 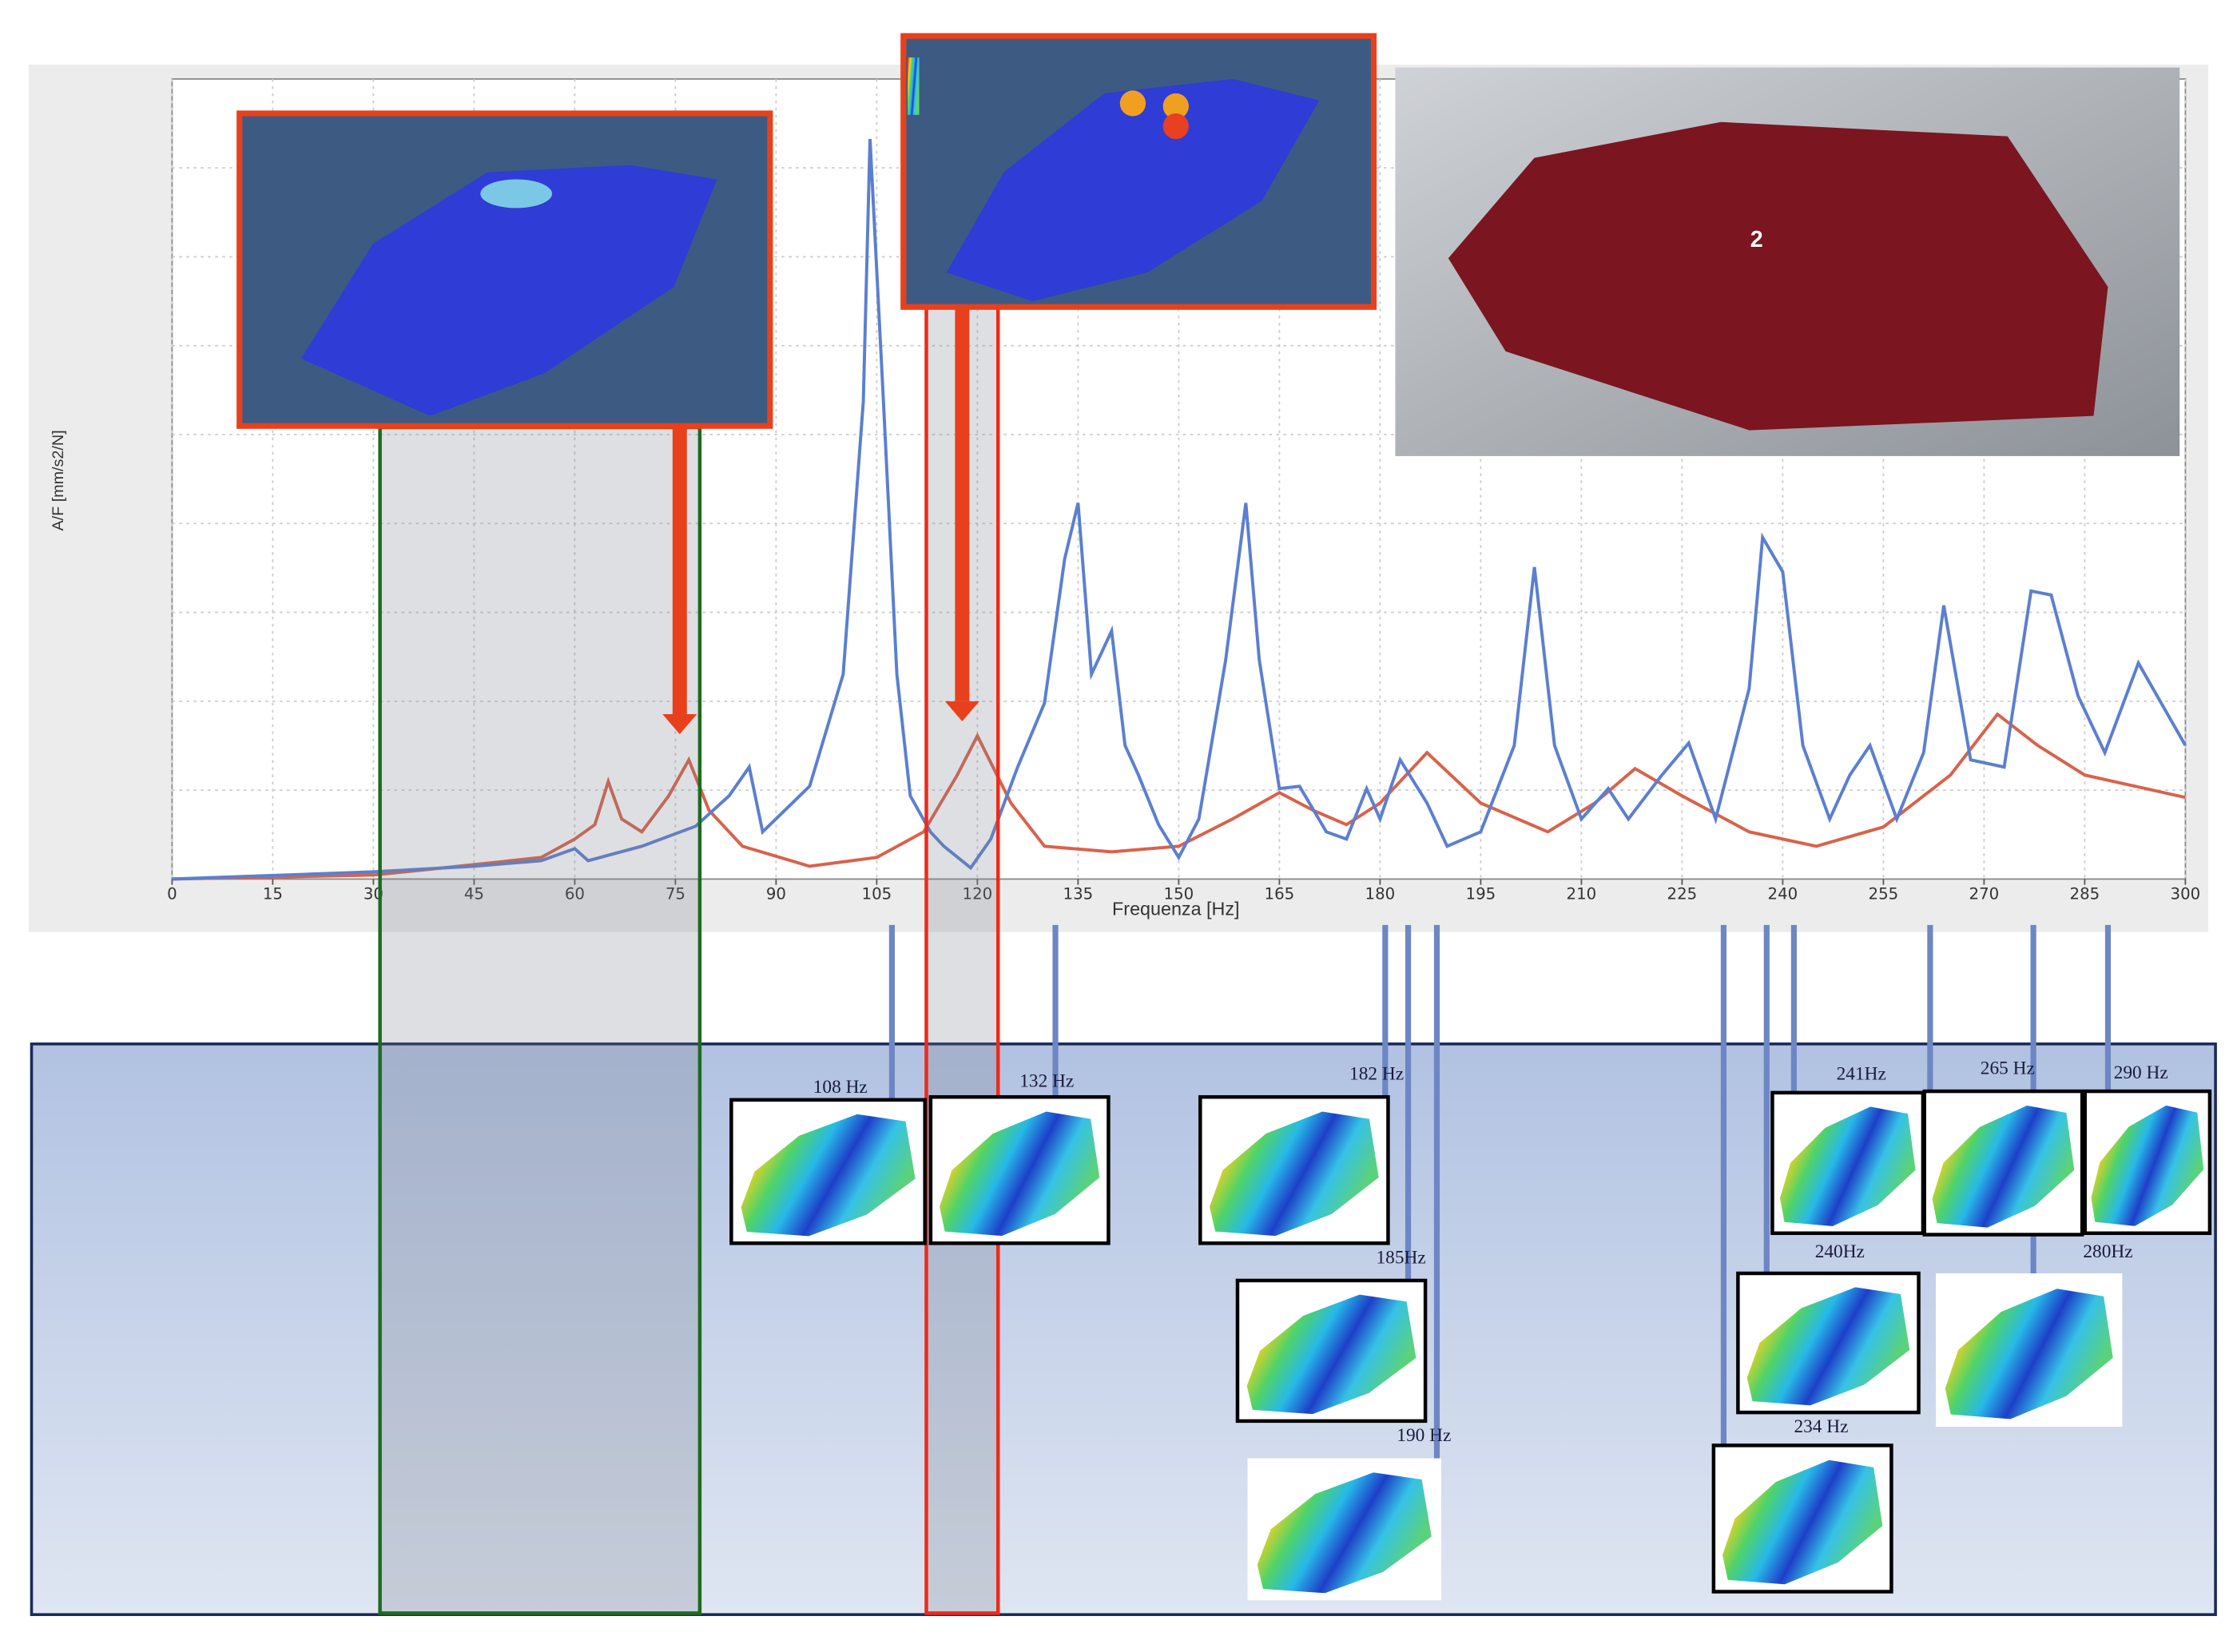 I want to click on x-tick-label: 240, so click(x=1783, y=894).